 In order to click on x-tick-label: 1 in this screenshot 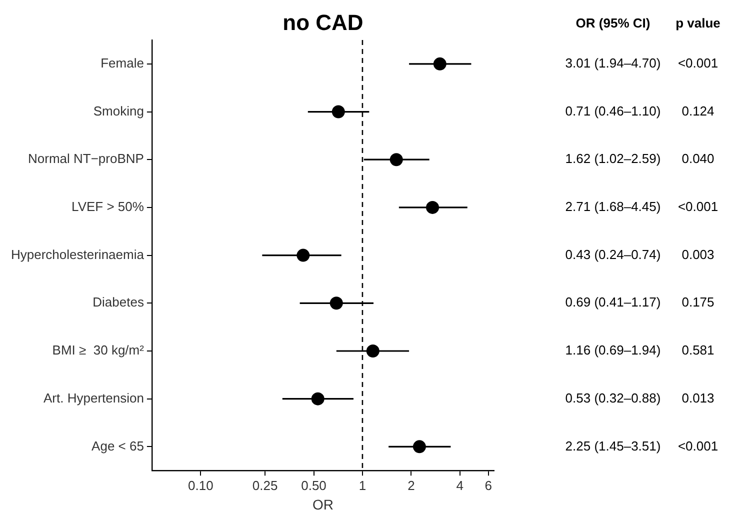, I will do `click(362, 485)`.